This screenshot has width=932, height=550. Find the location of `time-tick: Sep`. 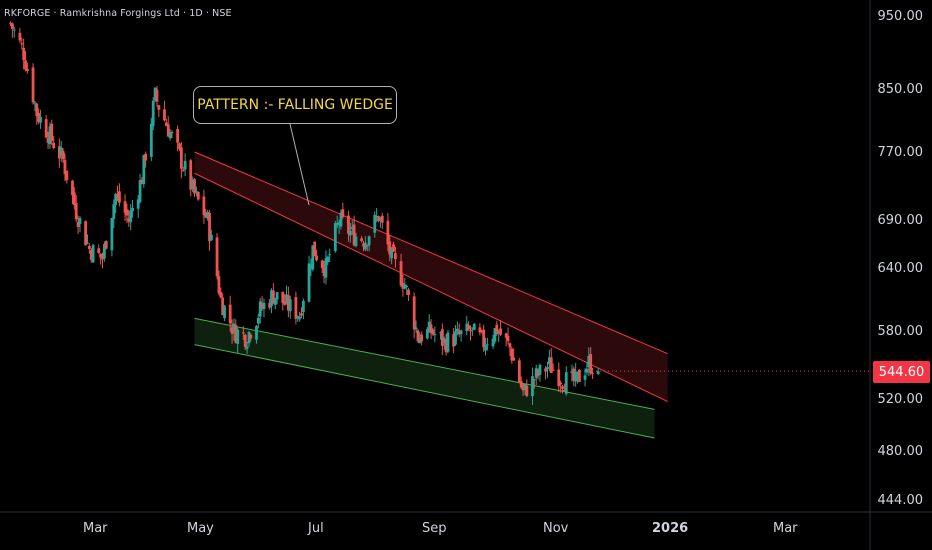

time-tick: Sep is located at coordinates (434, 528).